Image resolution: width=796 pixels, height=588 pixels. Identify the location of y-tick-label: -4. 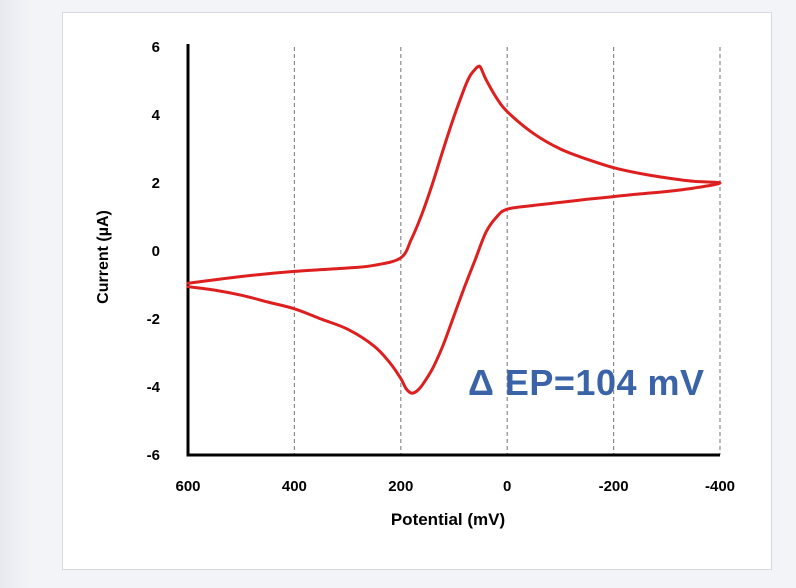
(154, 387).